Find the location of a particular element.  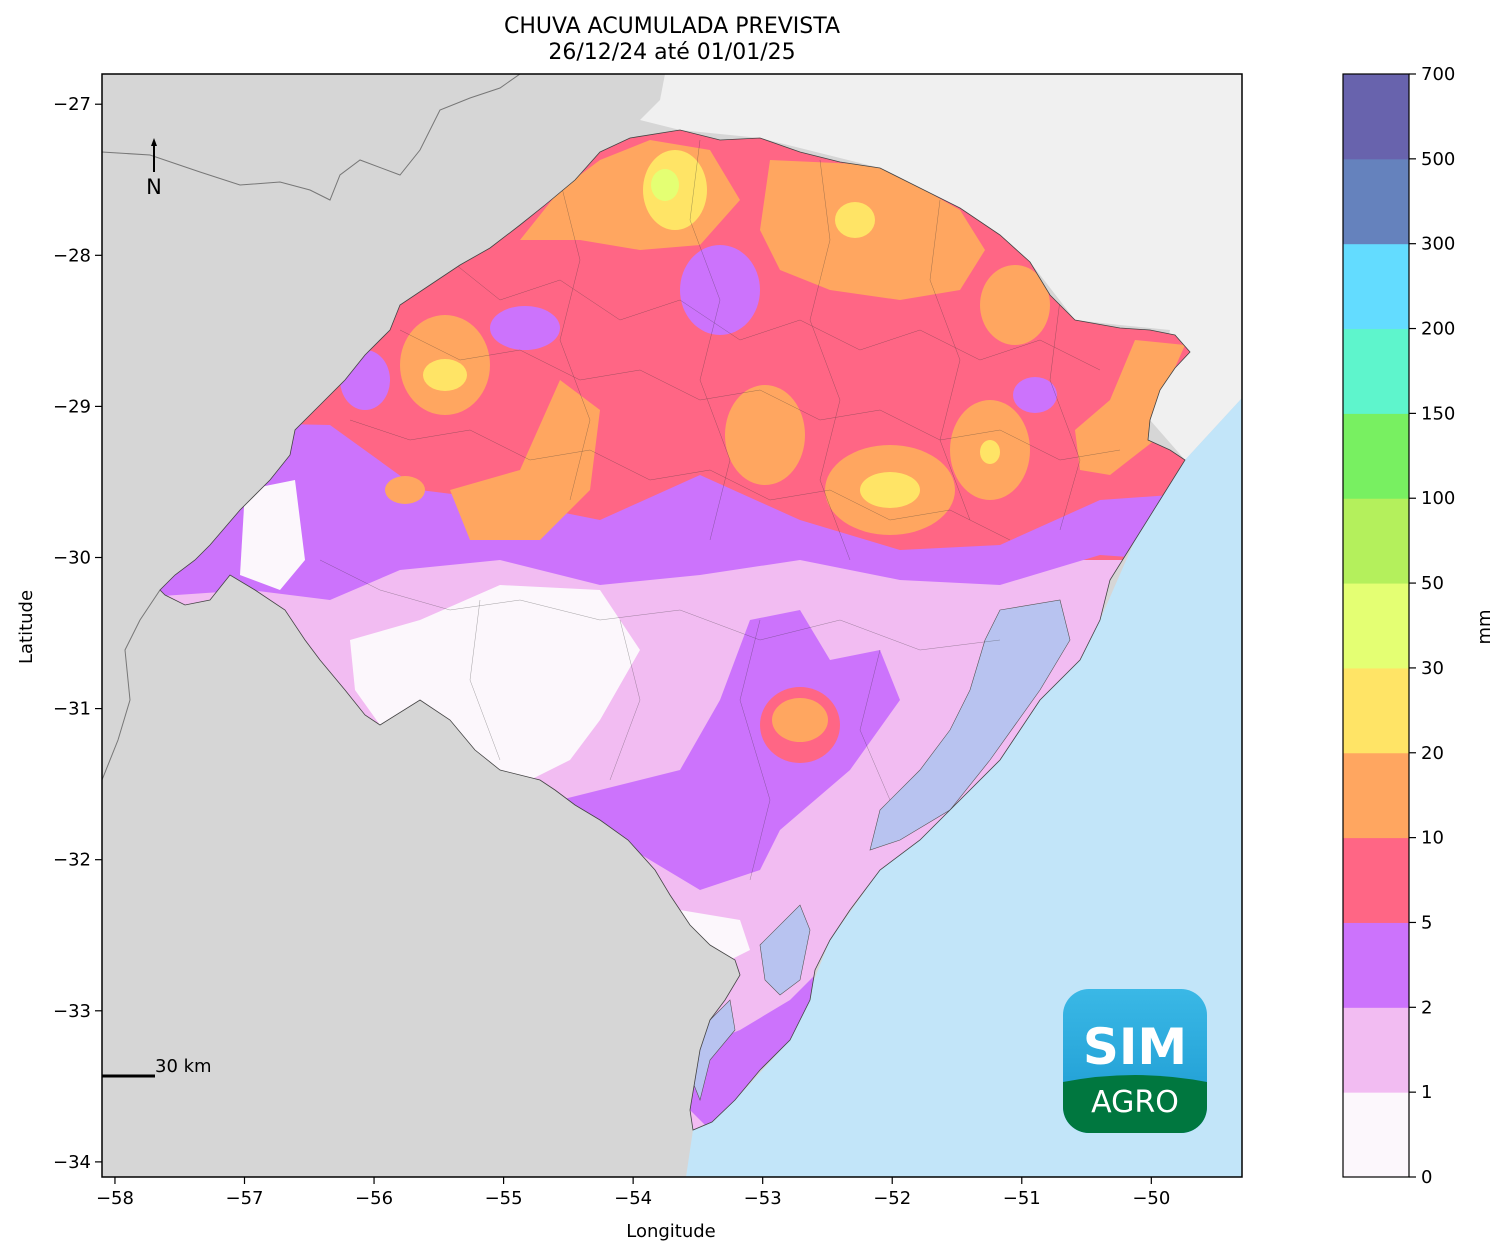

y-tick-label: −29 is located at coordinates (72, 406).